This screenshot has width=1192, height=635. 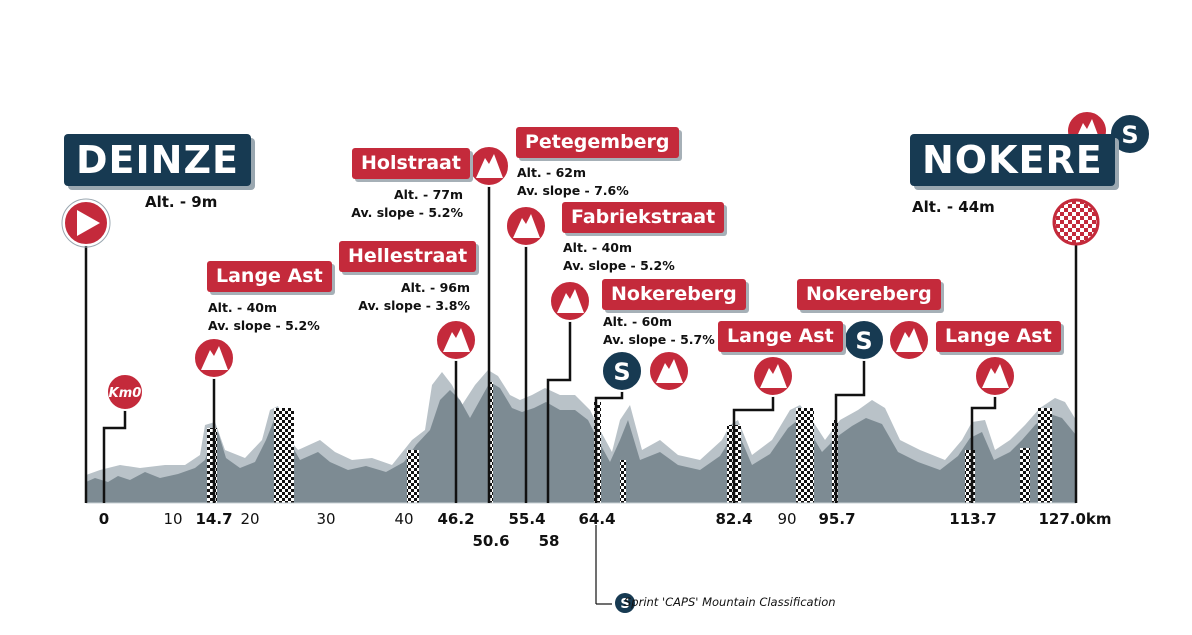 What do you see at coordinates (456, 519) in the screenshot?
I see `km-label: 46.2` at bounding box center [456, 519].